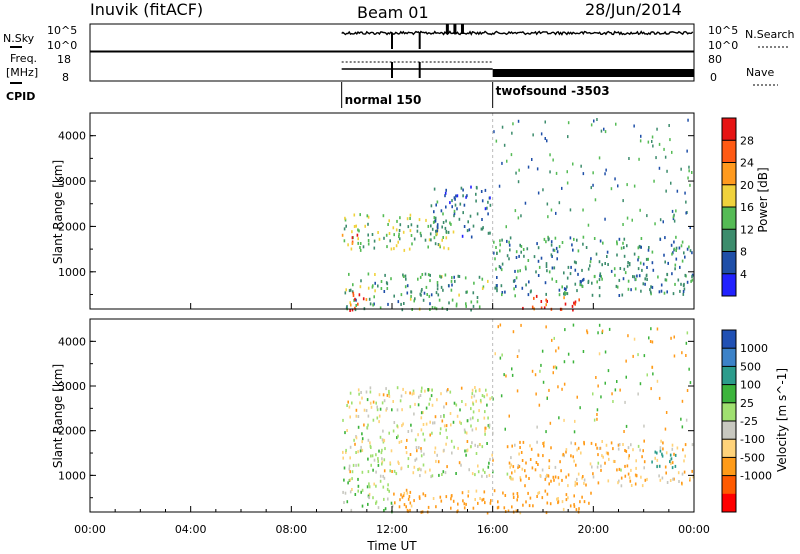 Image resolution: width=800 pixels, height=554 pixels. What do you see at coordinates (729, 218) in the screenshot?
I see `power-colorbar-swatch` at bounding box center [729, 218].